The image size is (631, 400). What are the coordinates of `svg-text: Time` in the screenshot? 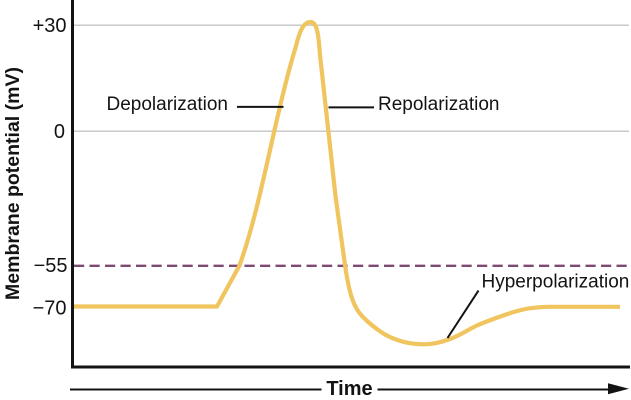 It's located at (349, 389).